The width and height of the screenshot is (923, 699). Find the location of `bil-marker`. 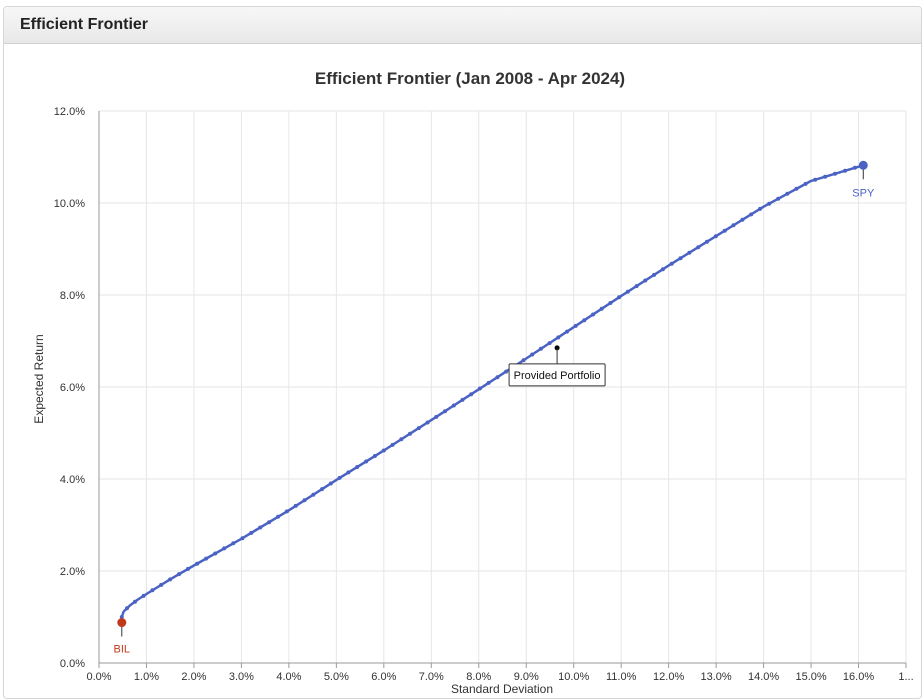

bil-marker is located at coordinates (122, 623).